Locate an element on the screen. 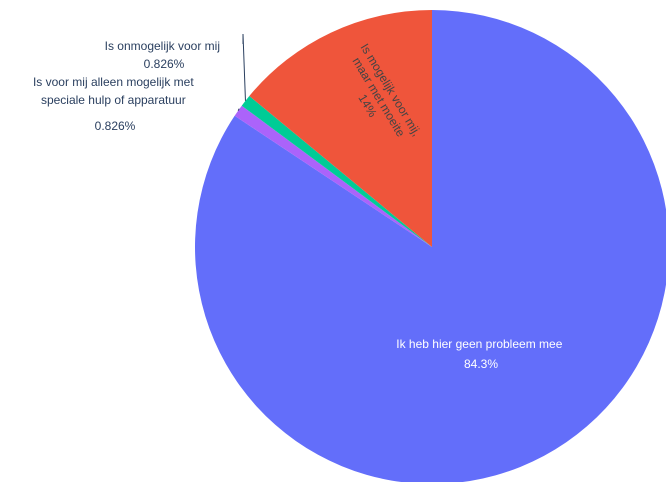 Image resolution: width=666 pixels, height=482 pixels. pie-slice-mogelijk-met-moeite is located at coordinates (340, 128).